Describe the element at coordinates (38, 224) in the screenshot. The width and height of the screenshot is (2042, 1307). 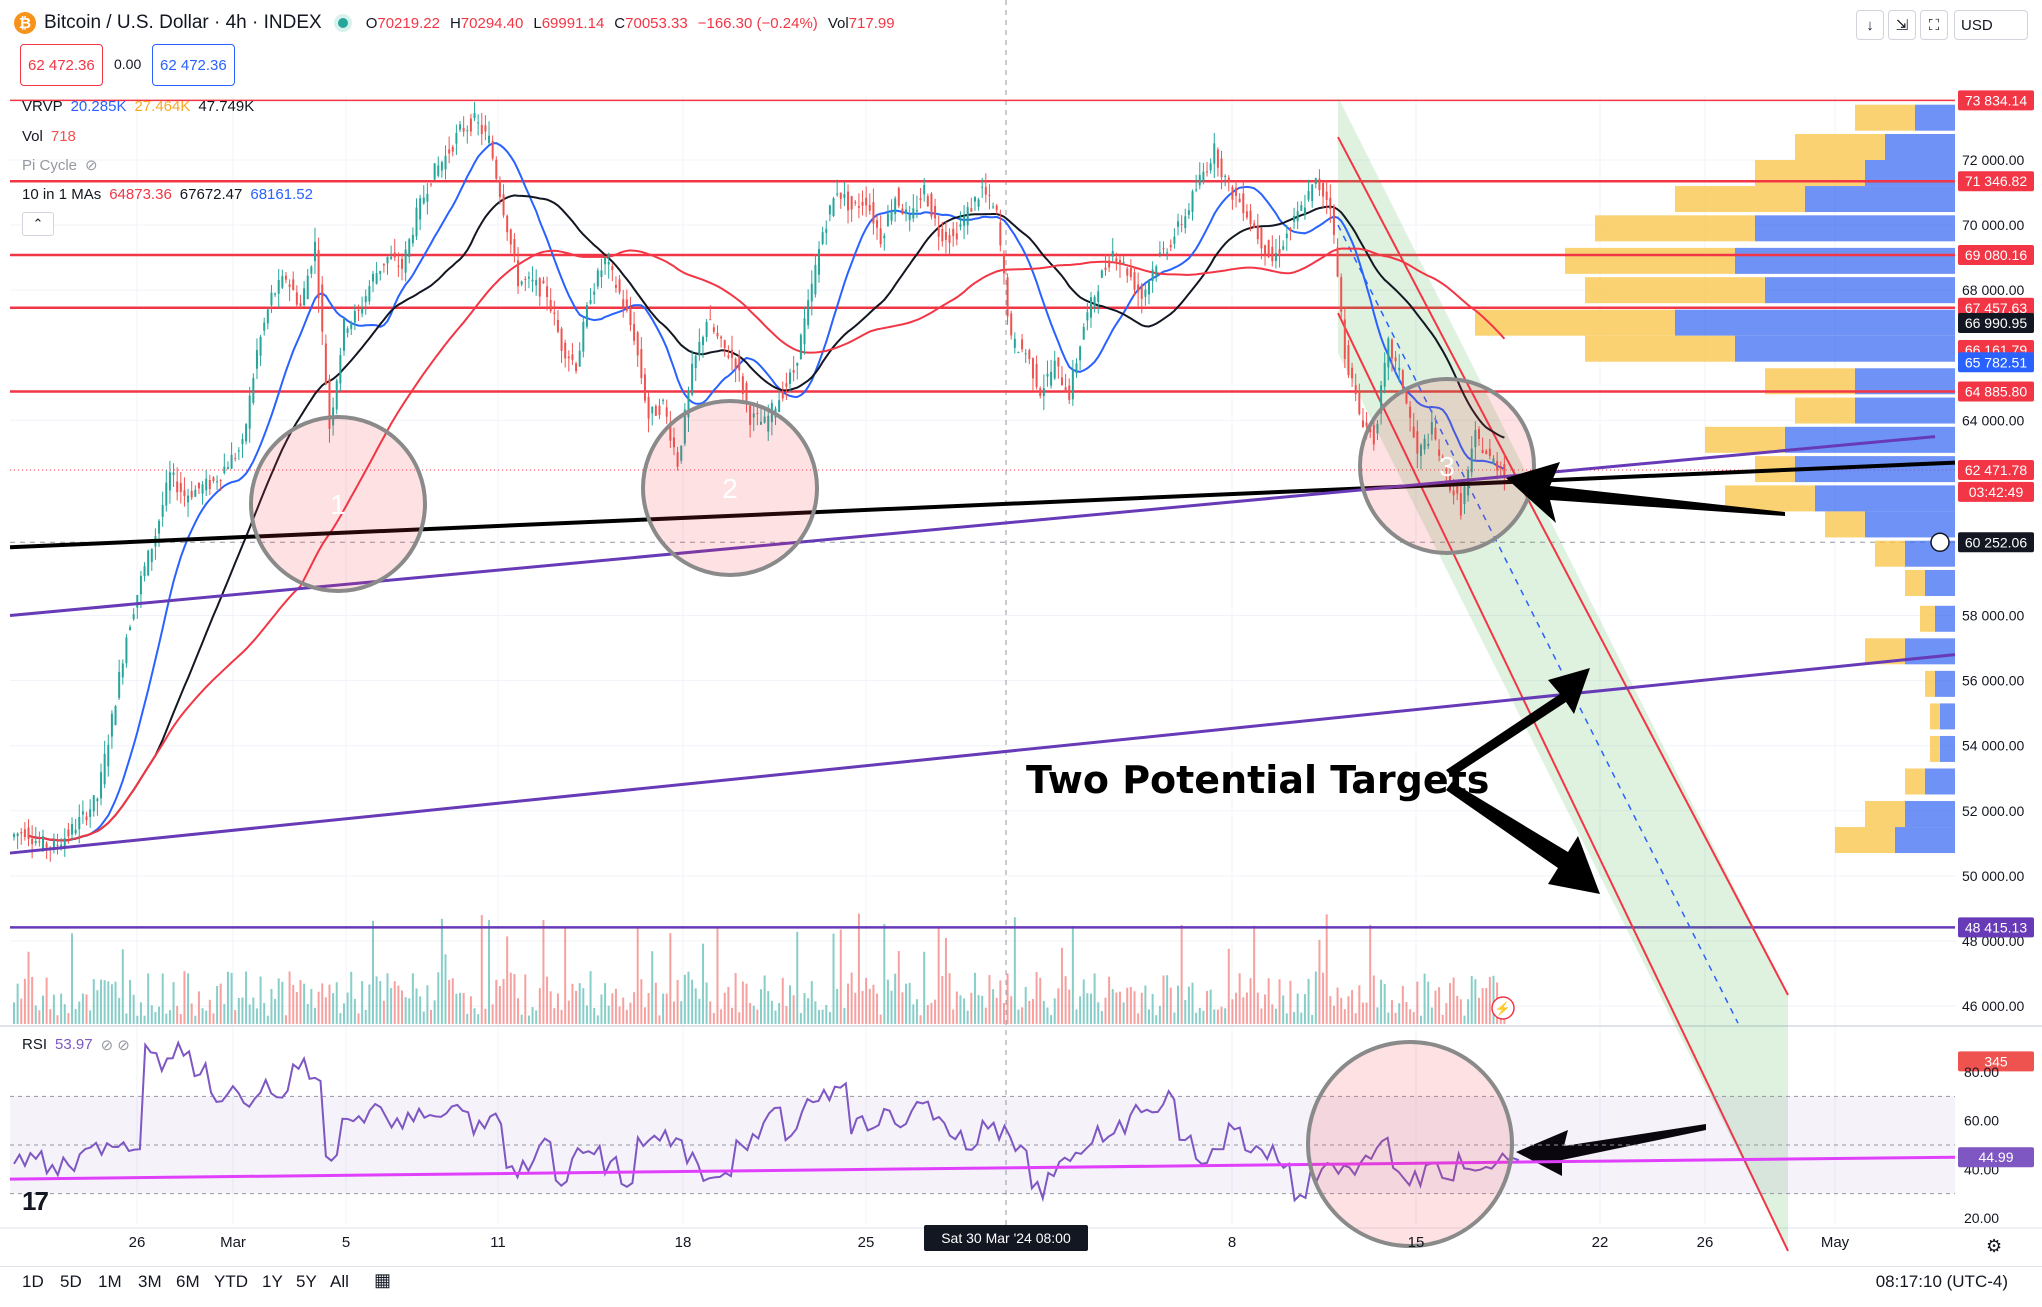
I see `collapse-legend-button: ⌃` at that location.